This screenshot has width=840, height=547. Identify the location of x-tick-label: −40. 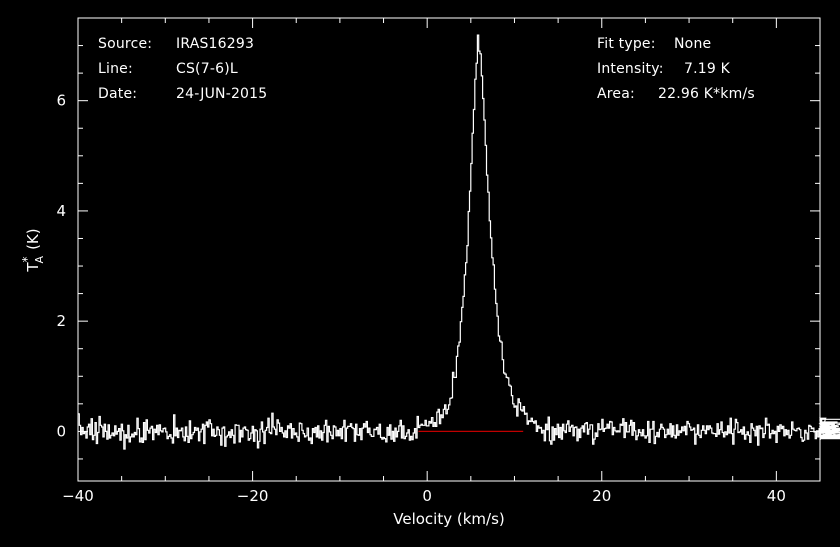
(78, 496).